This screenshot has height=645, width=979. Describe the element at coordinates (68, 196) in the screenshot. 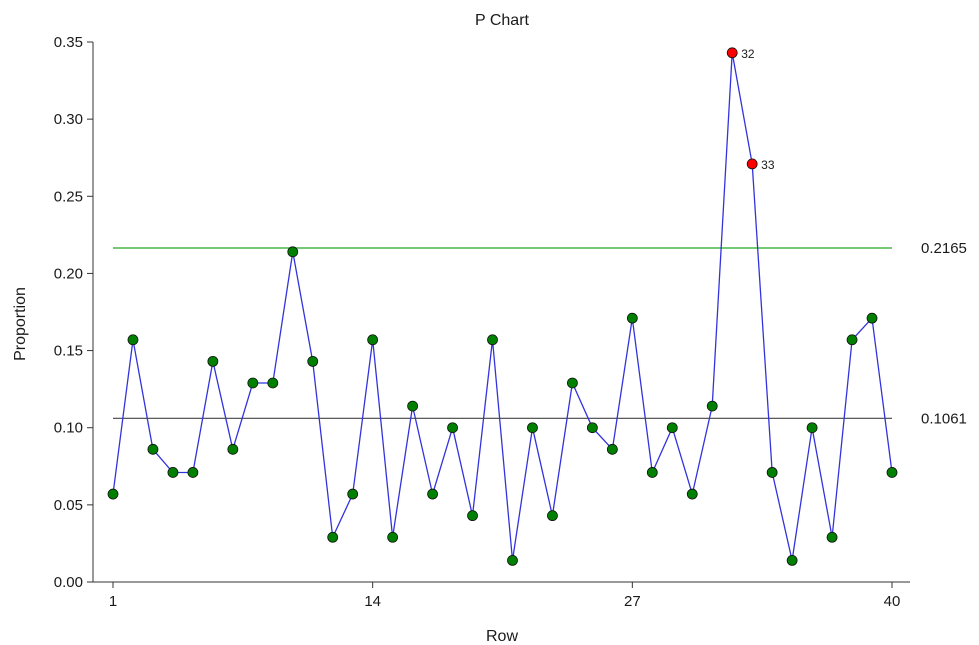

I see `y-tick-label: 0.25` at that location.